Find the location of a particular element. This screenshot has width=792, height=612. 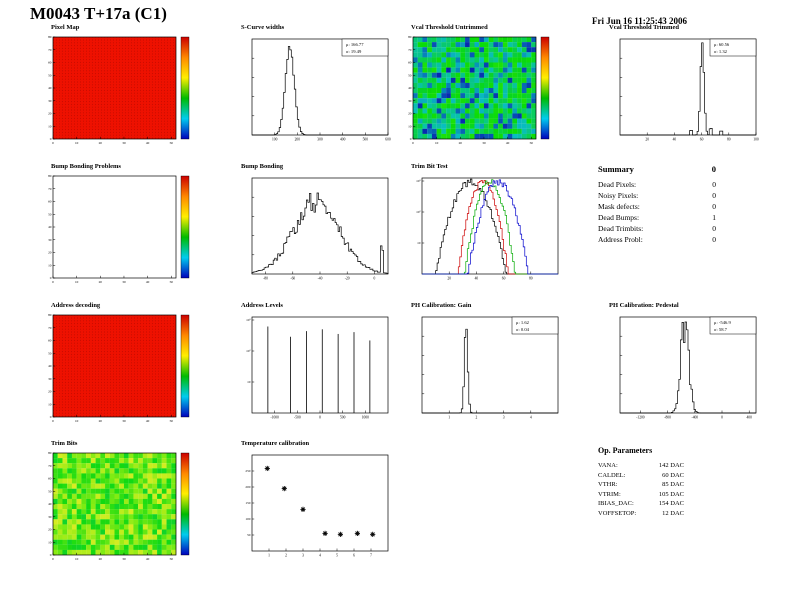

plot-title-address-decoding: Address decoding is located at coordinates (76, 305).